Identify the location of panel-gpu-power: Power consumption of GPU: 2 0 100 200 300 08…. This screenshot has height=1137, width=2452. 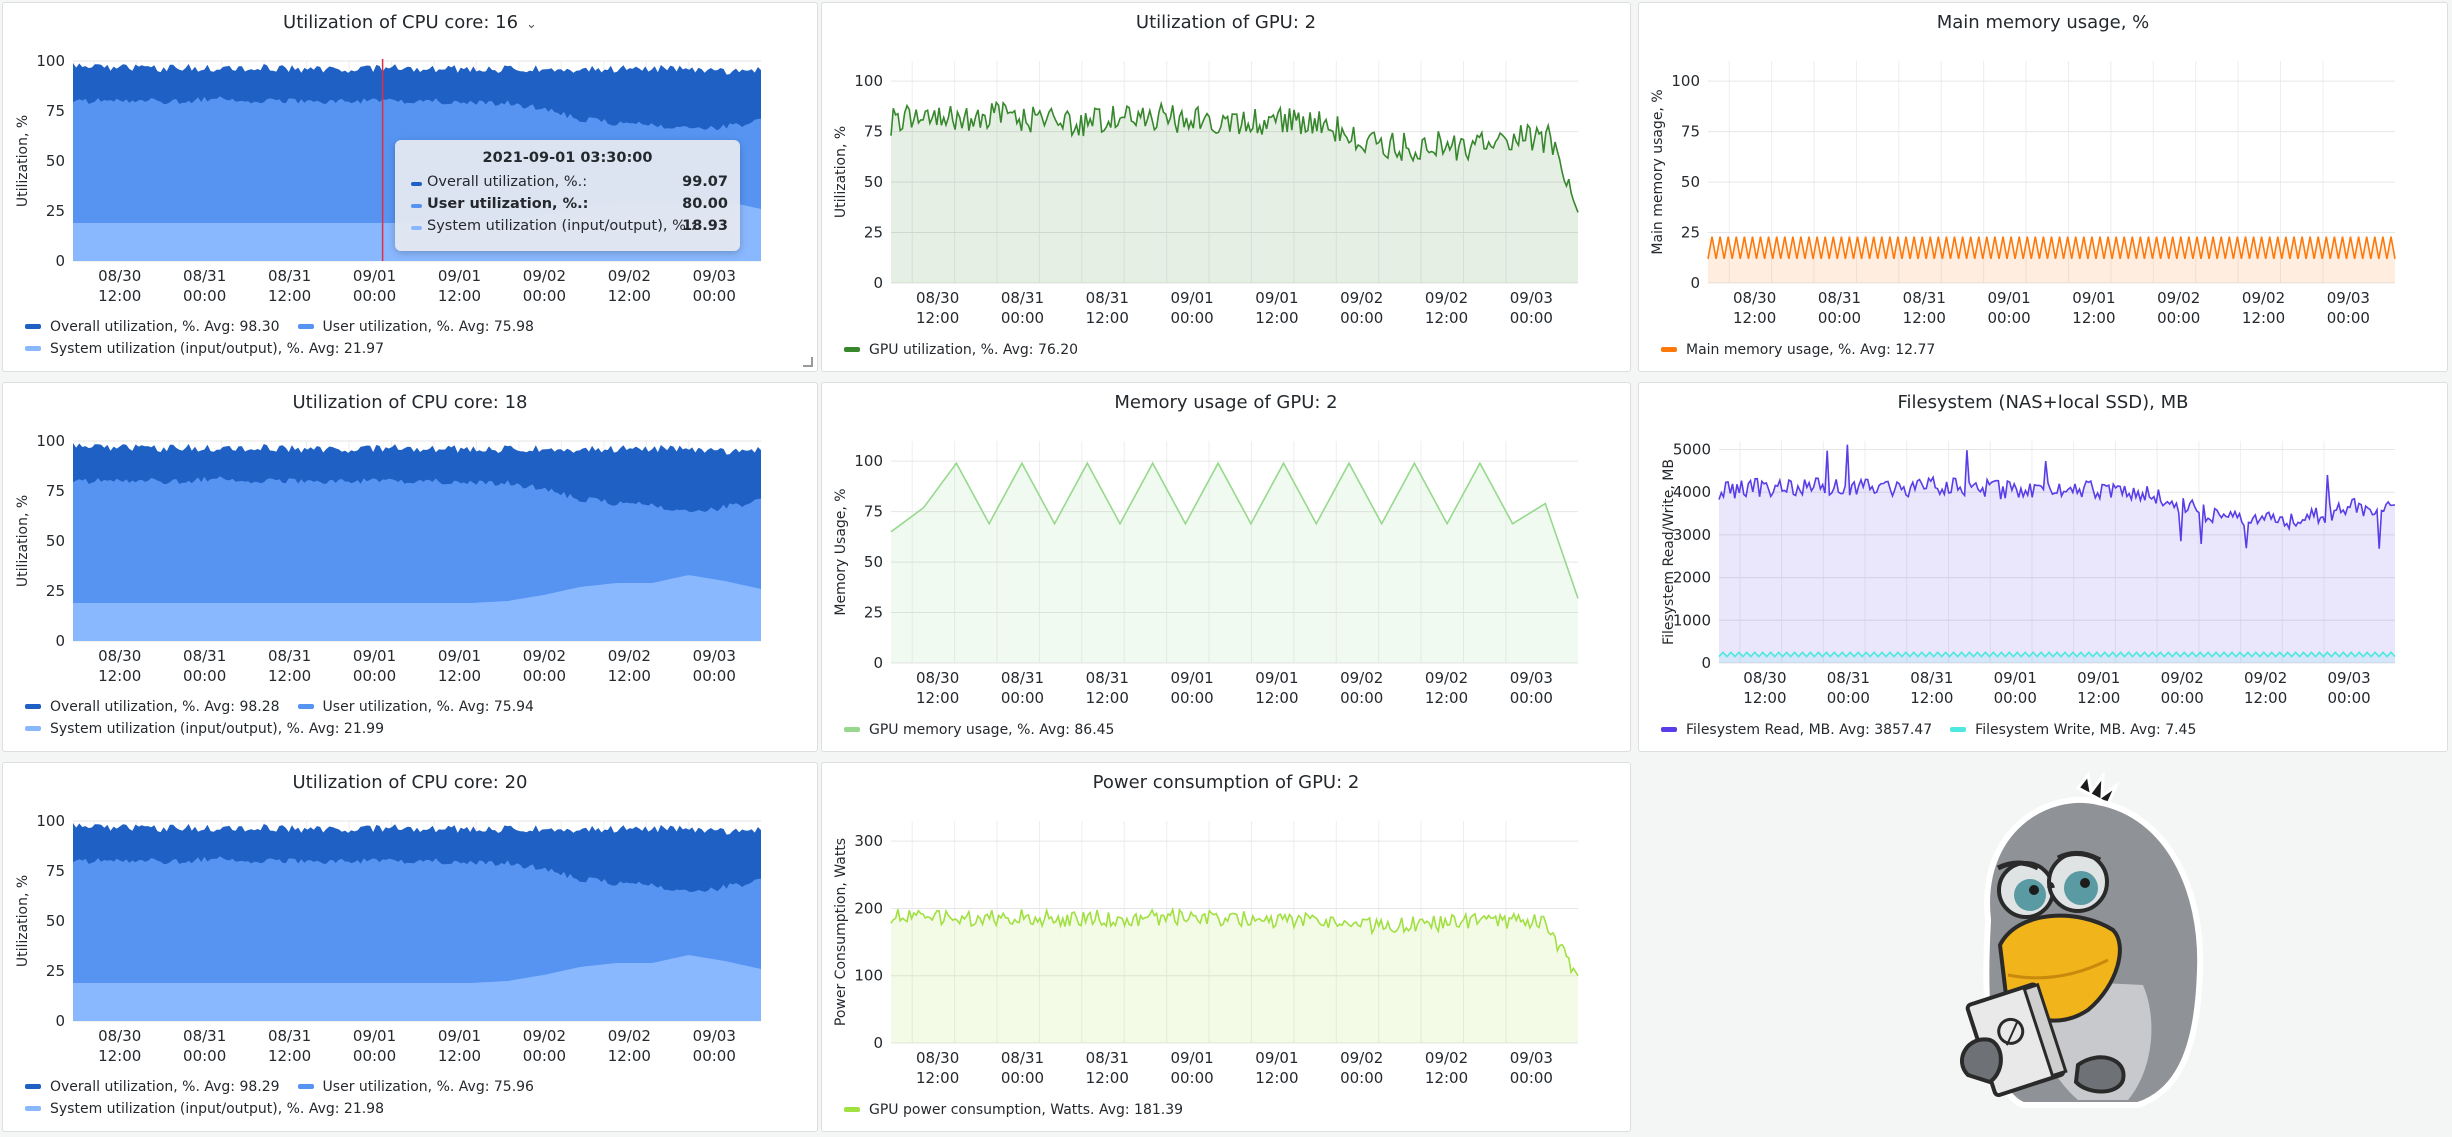
(1226, 947).